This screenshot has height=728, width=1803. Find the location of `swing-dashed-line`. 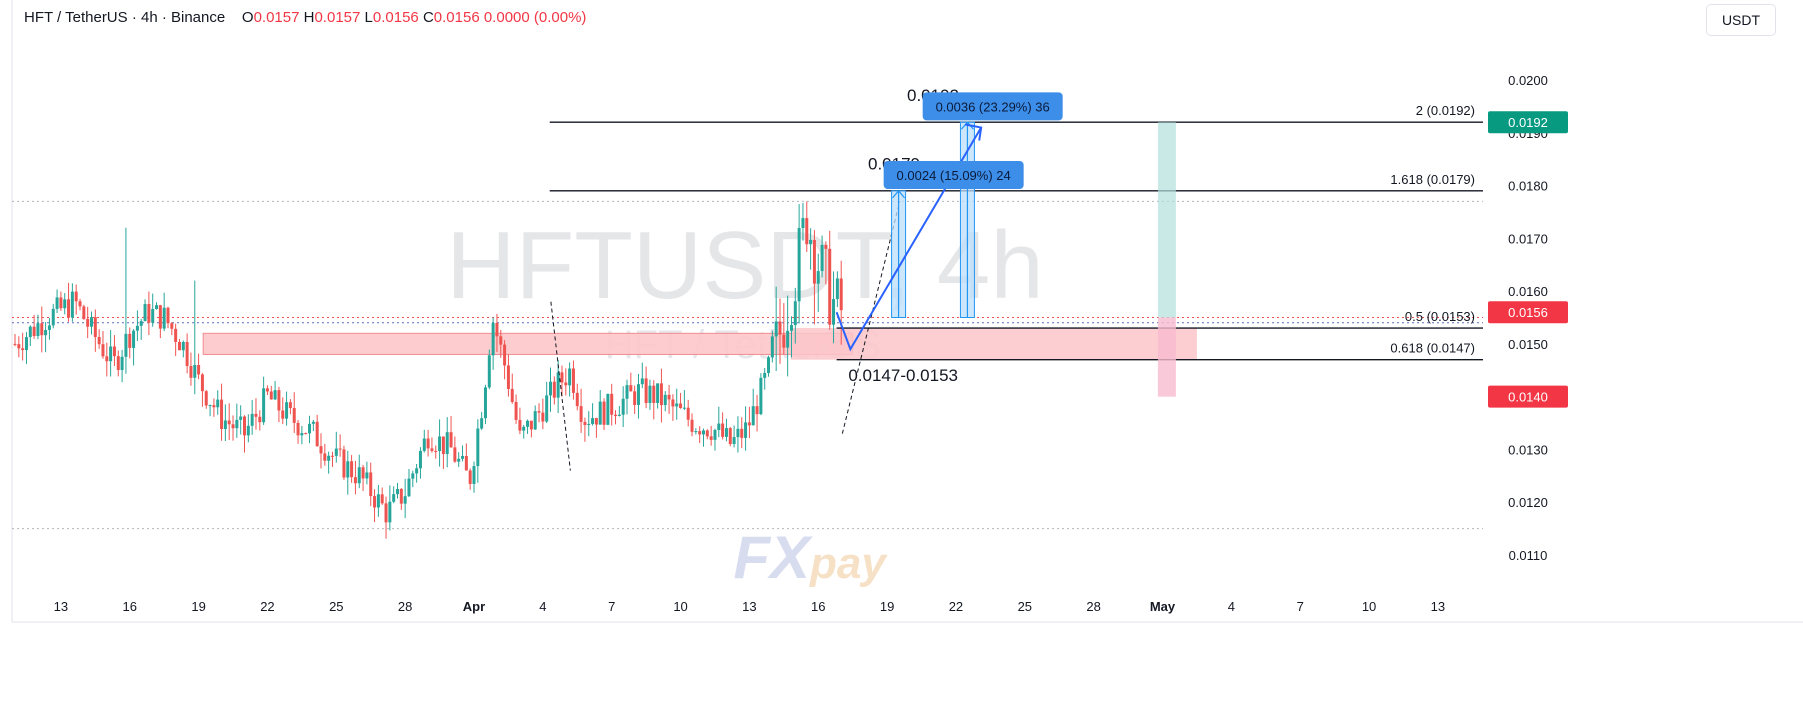

swing-dashed-line is located at coordinates (560, 386).